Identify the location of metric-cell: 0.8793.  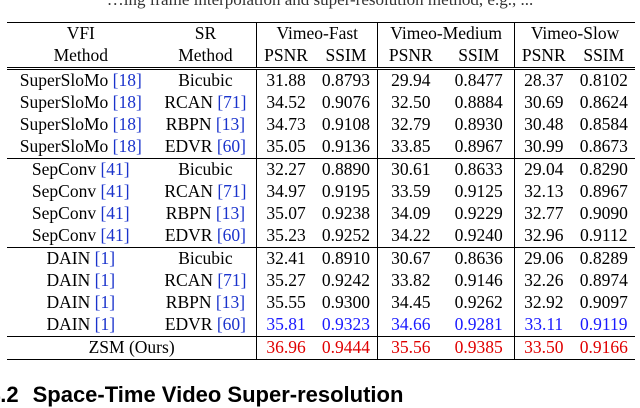
(346, 79).